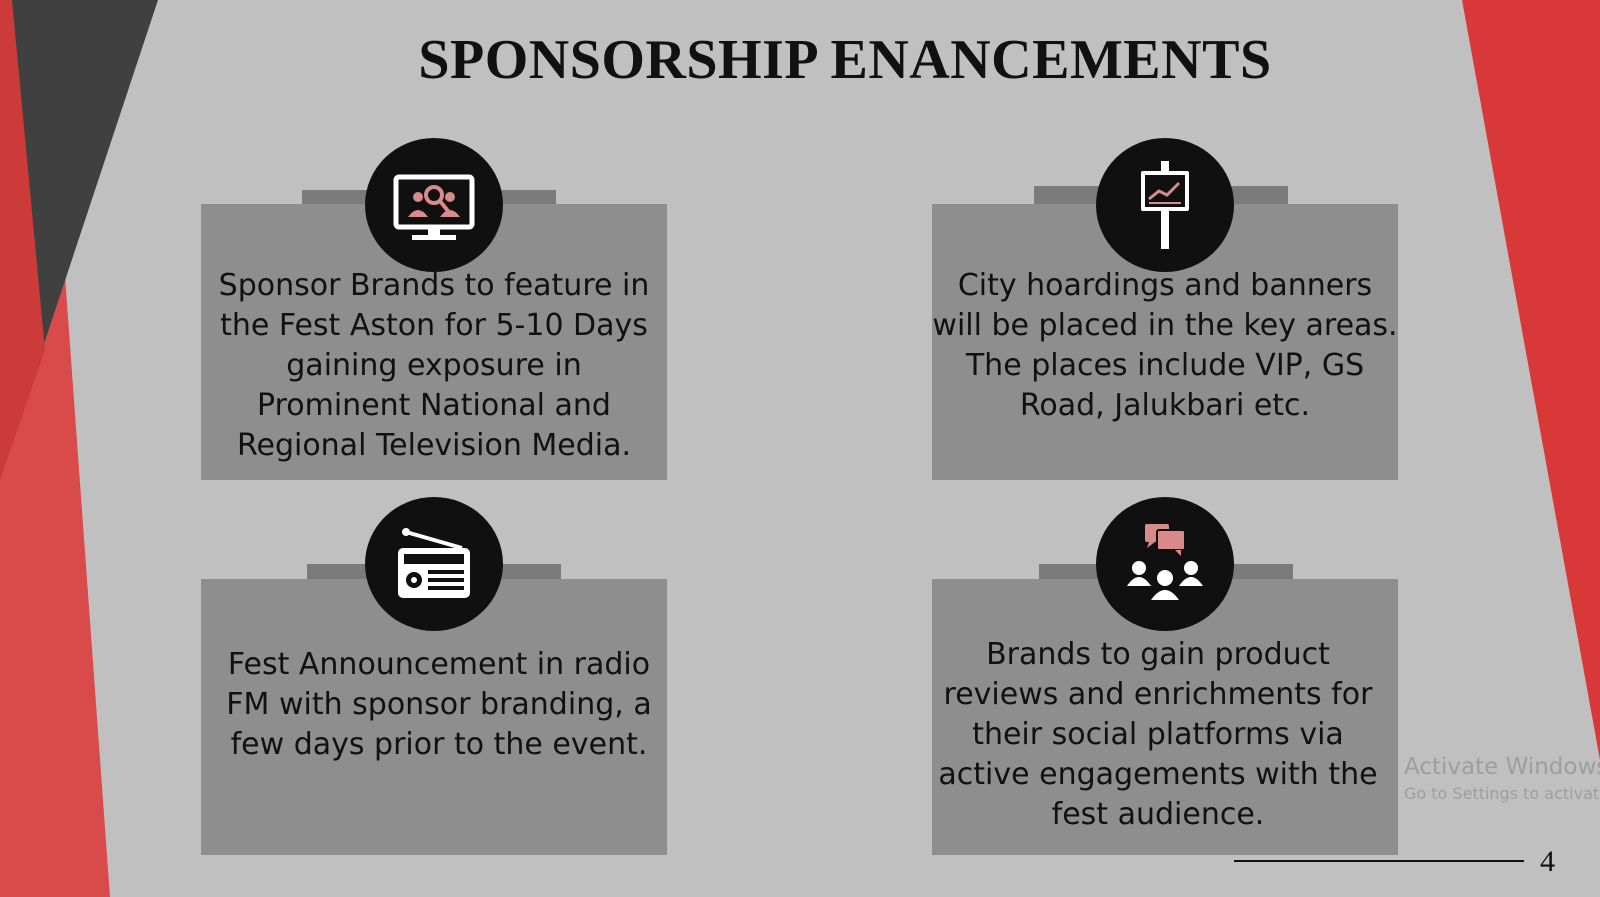  What do you see at coordinates (434, 325) in the screenshot?
I see `card-line: the Fest Aston for 5-10 Days` at bounding box center [434, 325].